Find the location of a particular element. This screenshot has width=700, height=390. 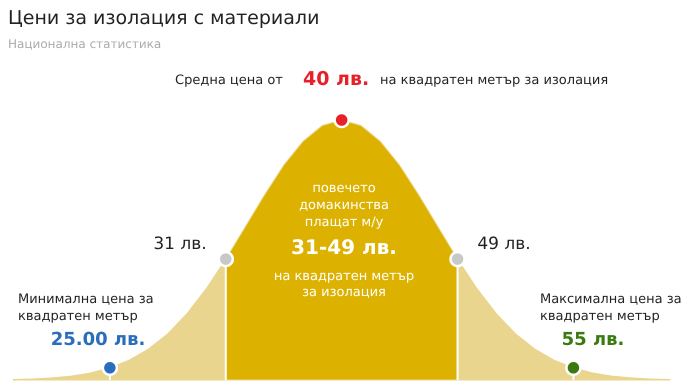

text: на квадратен метър за изолация is located at coordinates (494, 80).